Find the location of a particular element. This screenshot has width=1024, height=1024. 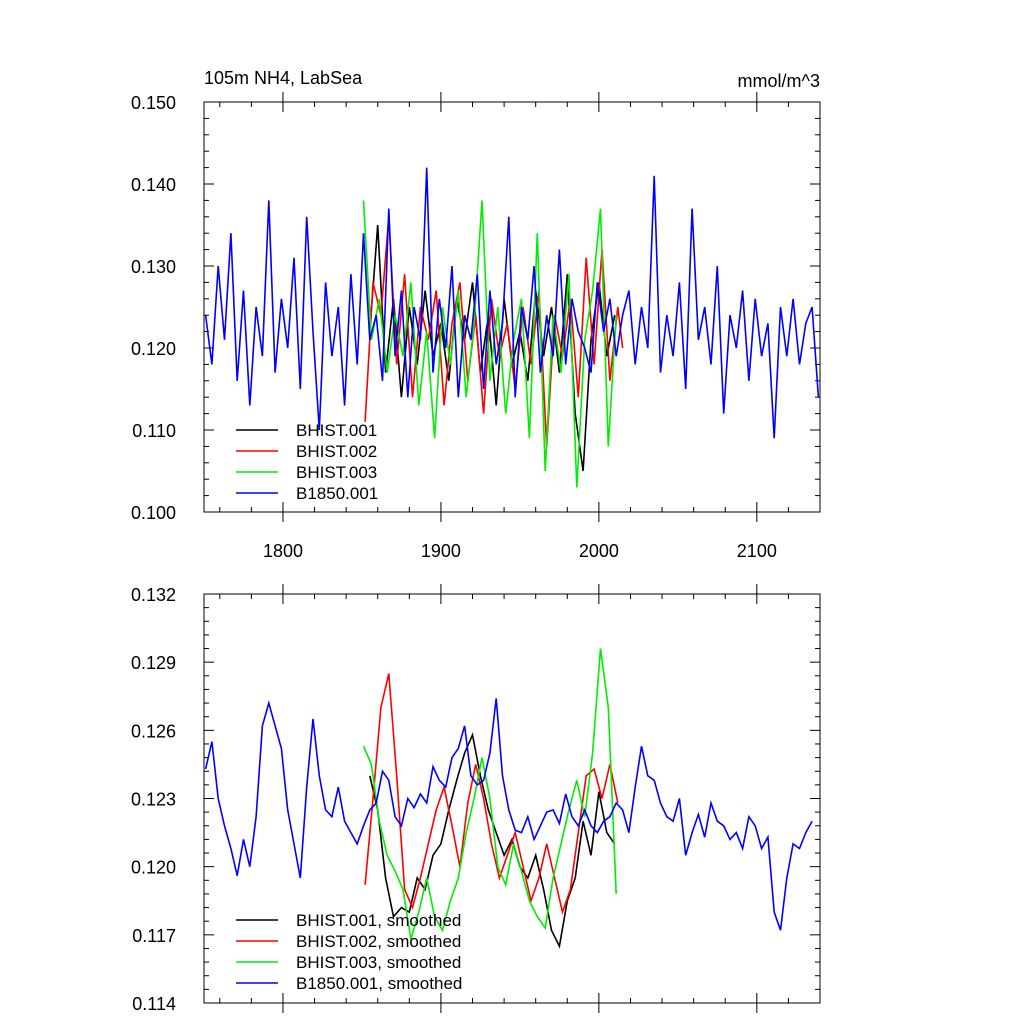

legend-label: BHIST.001 is located at coordinates (336, 430).